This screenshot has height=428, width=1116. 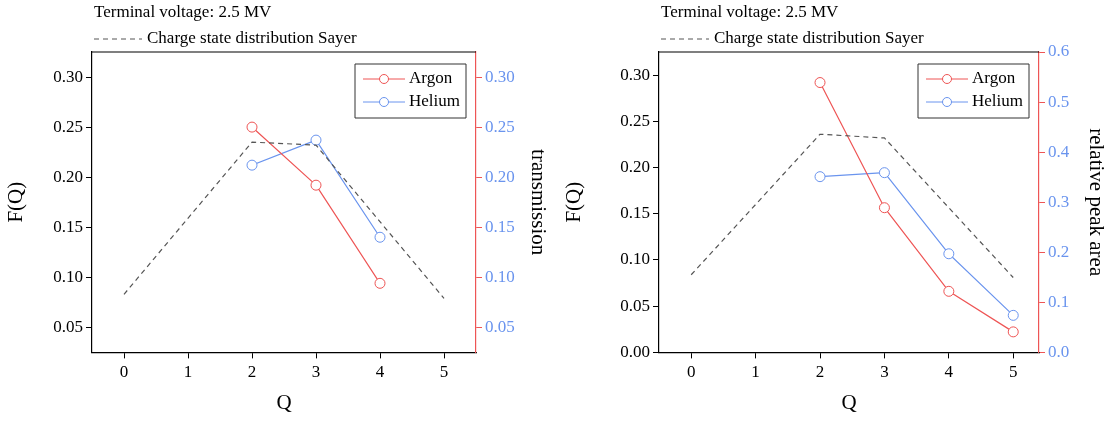 I want to click on y2-axis-title: relative peak area, so click(x=1096, y=202).